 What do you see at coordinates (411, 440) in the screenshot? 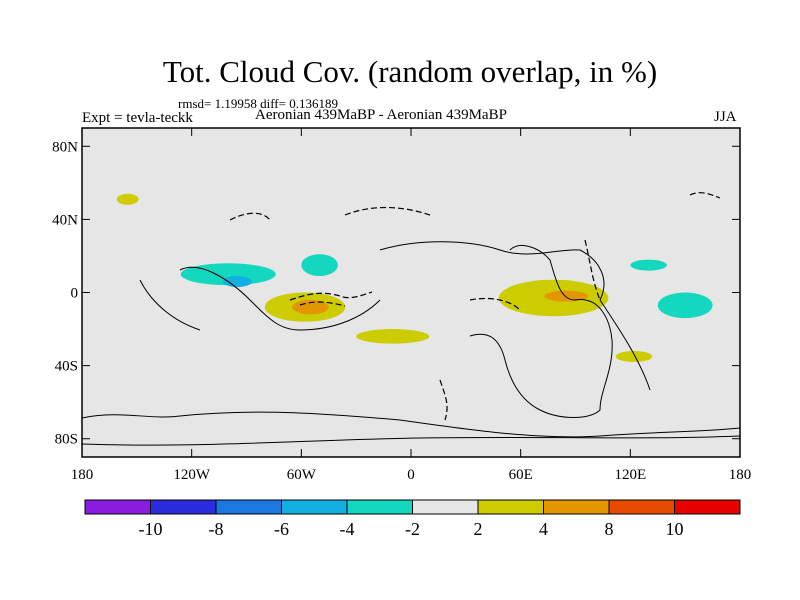
I see `coastline-south-pole` at bounding box center [411, 440].